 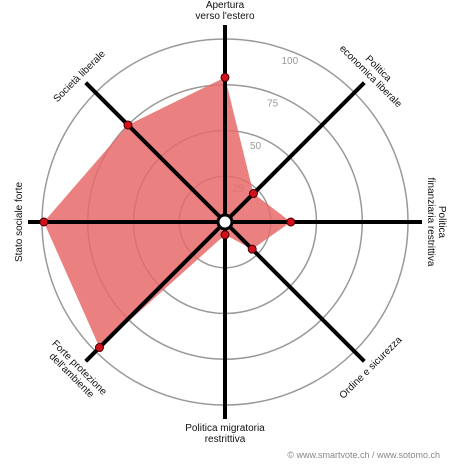 What do you see at coordinates (273, 104) in the screenshot?
I see `r-tick-label: 75` at bounding box center [273, 104].